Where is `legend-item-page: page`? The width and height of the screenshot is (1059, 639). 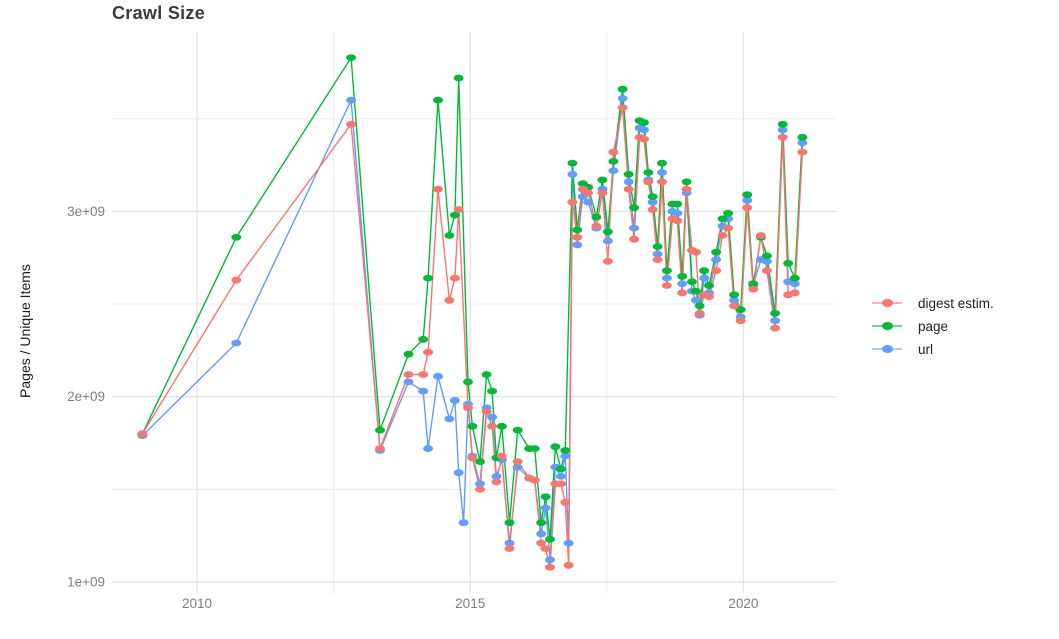 legend-item-page: page is located at coordinates (933, 326).